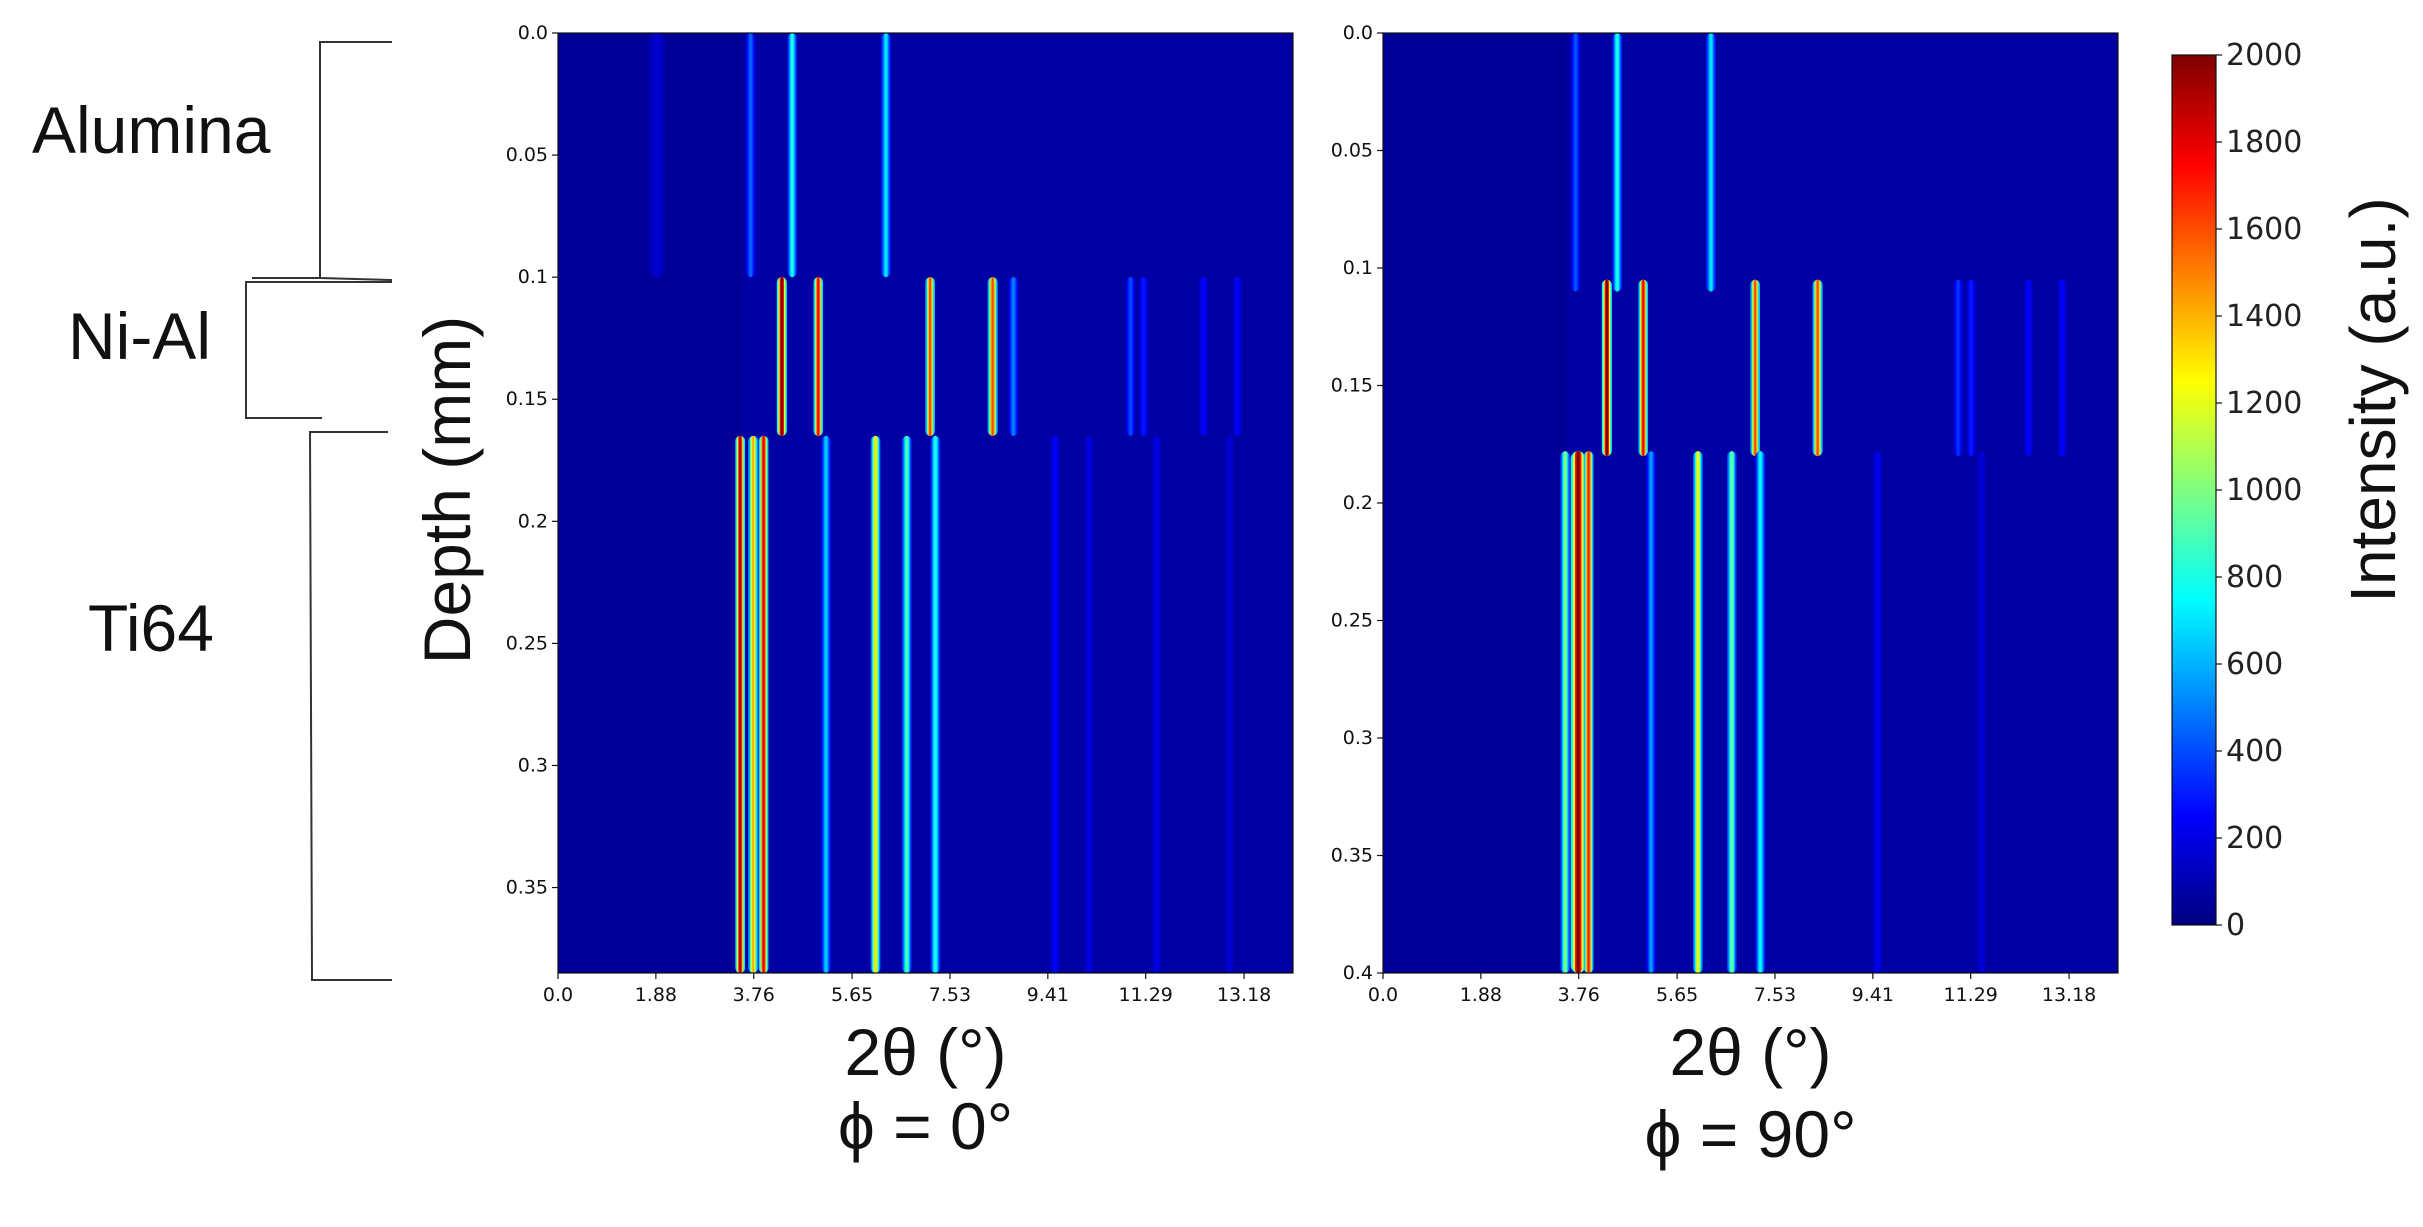  Describe the element at coordinates (2264, 229) in the screenshot. I see `colorbar-tick-label: 1600` at that location.